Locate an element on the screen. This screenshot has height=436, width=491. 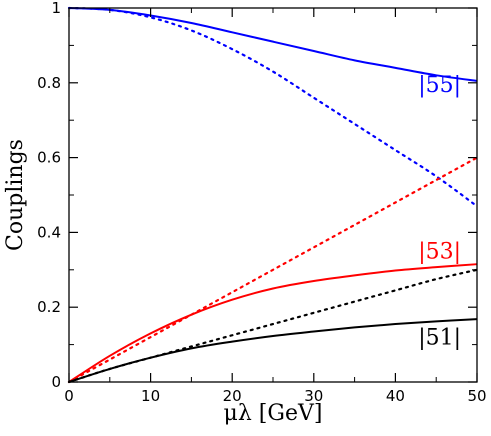
y-axis-title: Couplings is located at coordinates (15, 195).